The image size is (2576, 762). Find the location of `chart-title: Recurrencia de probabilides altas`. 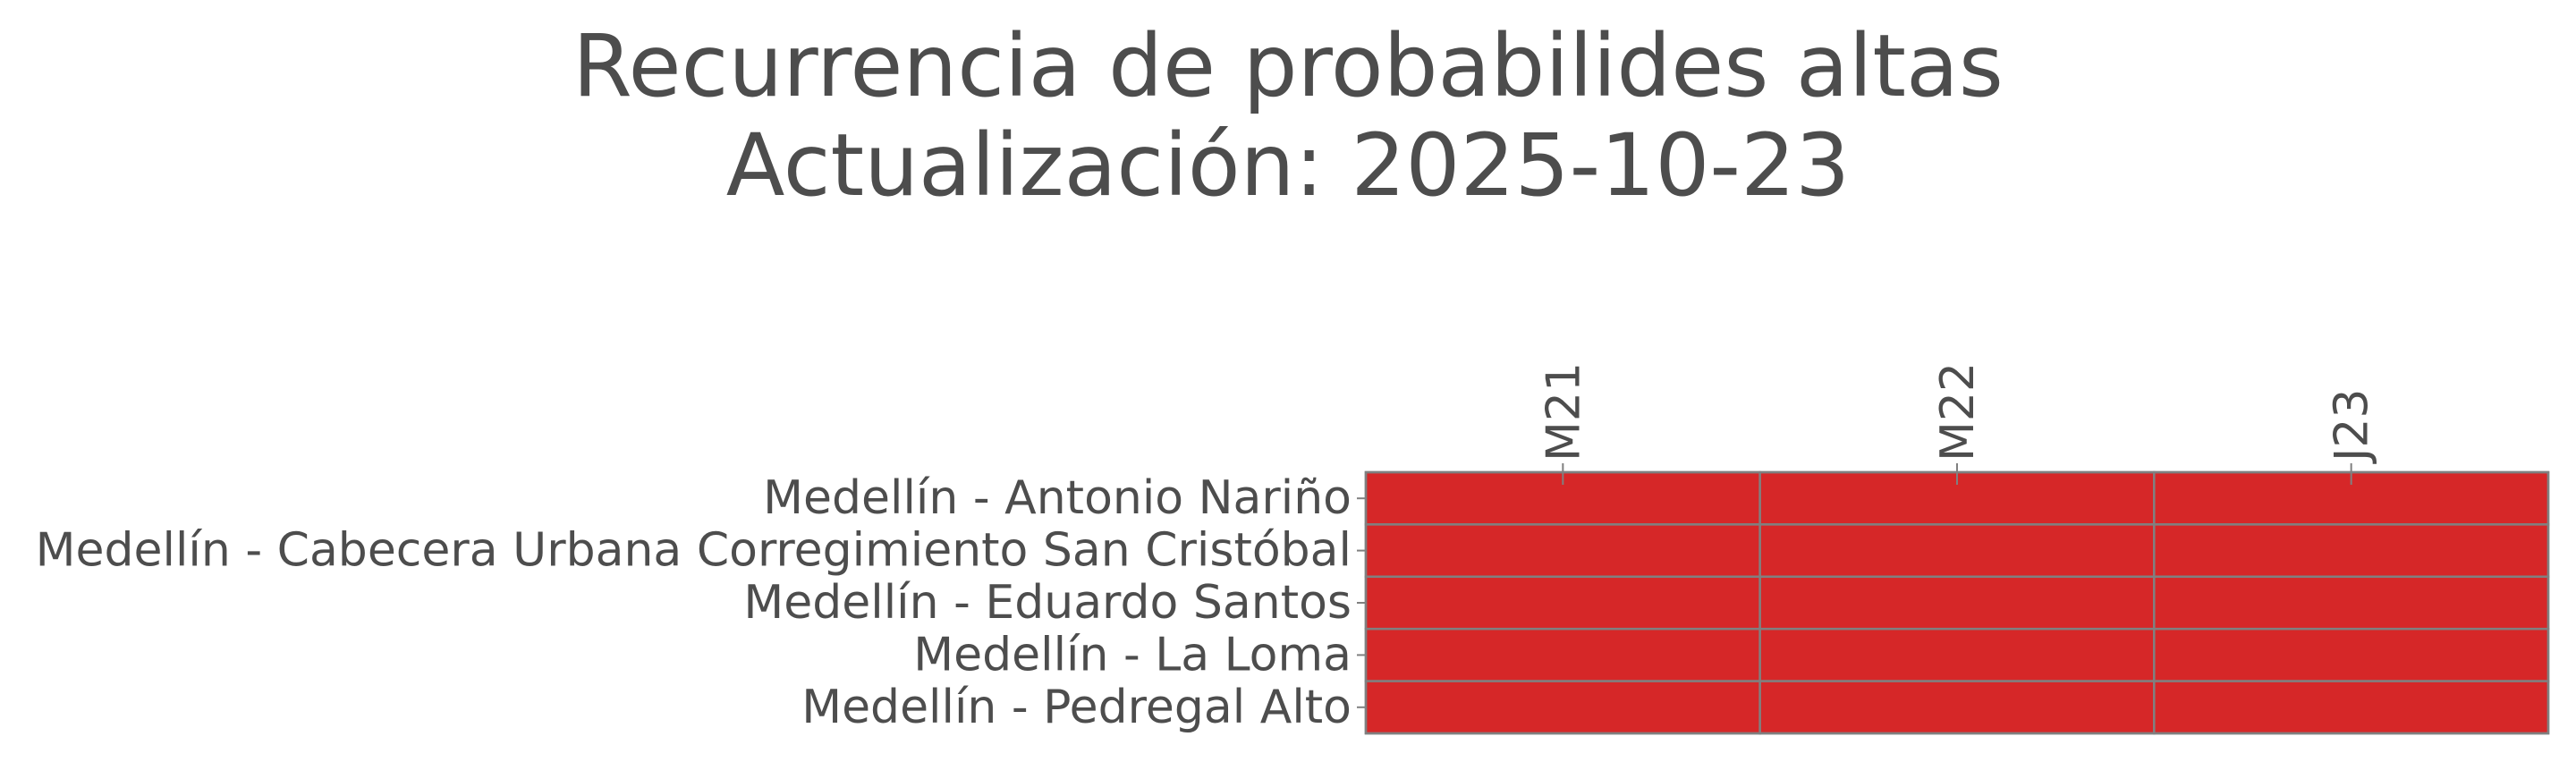

chart-title: Recurrencia de probabilides altas is located at coordinates (1288, 66).